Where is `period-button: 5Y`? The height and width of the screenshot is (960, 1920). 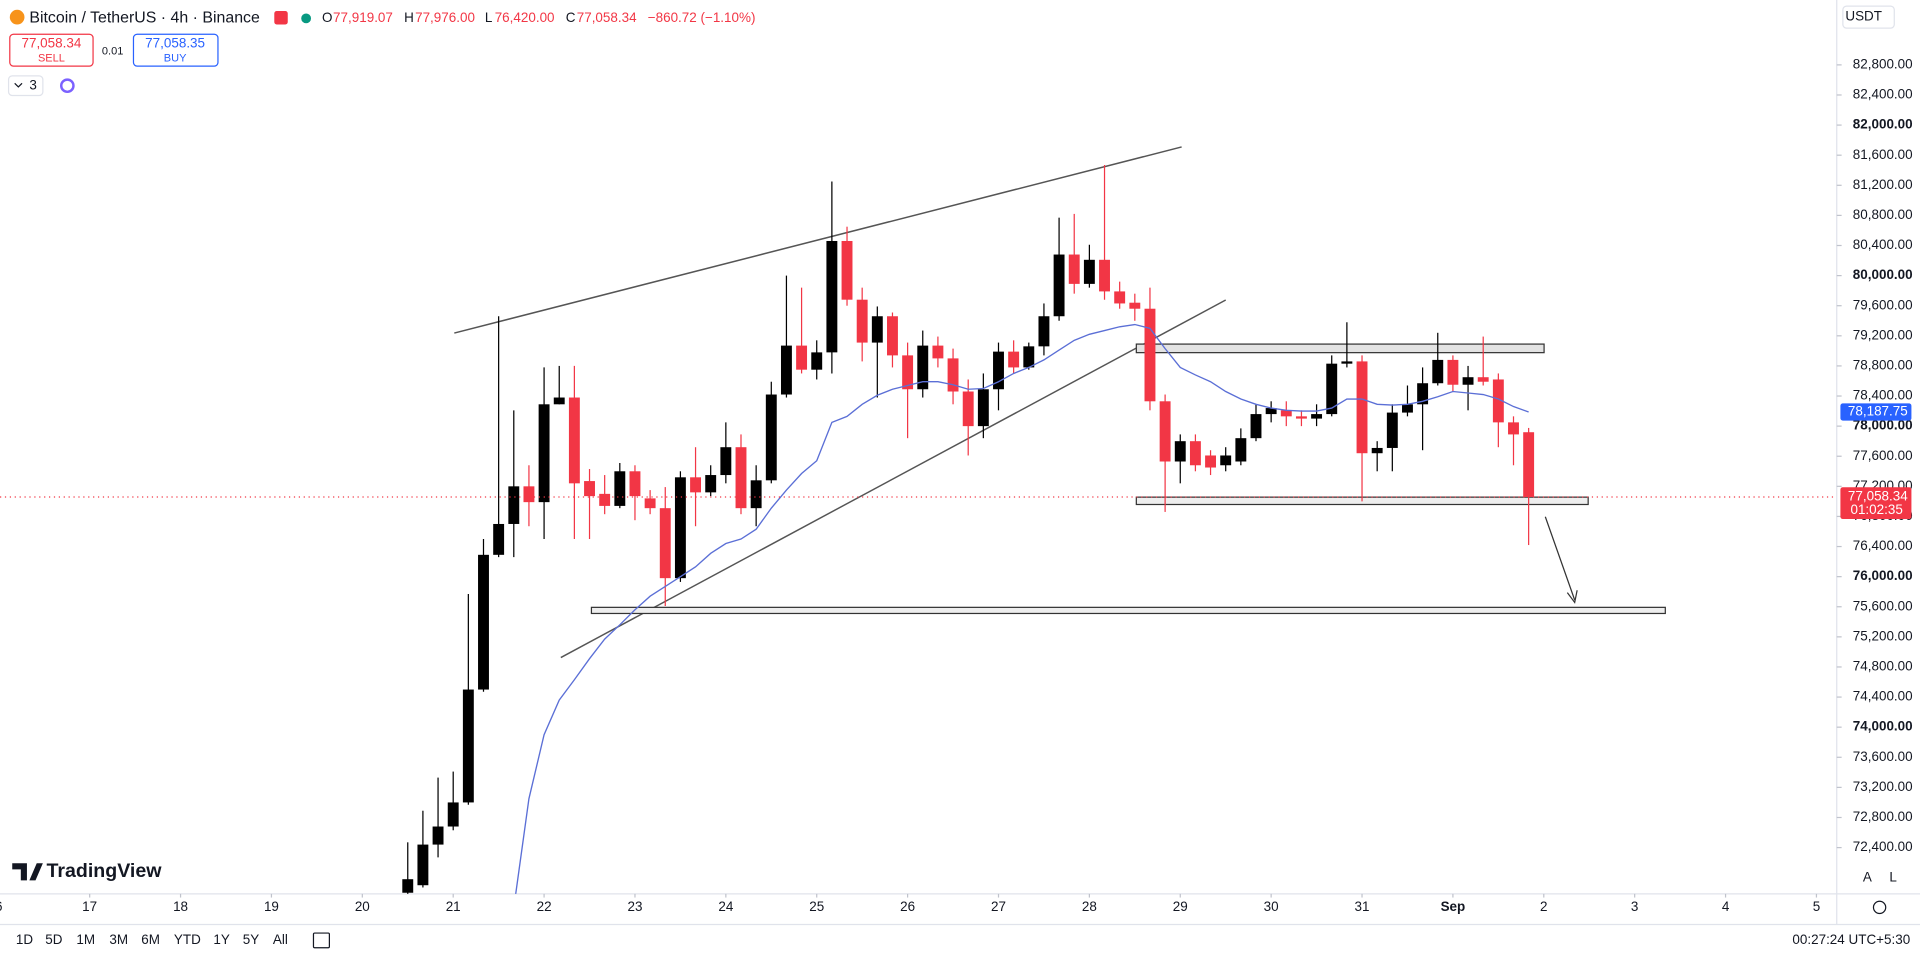
period-button: 5Y is located at coordinates (251, 939).